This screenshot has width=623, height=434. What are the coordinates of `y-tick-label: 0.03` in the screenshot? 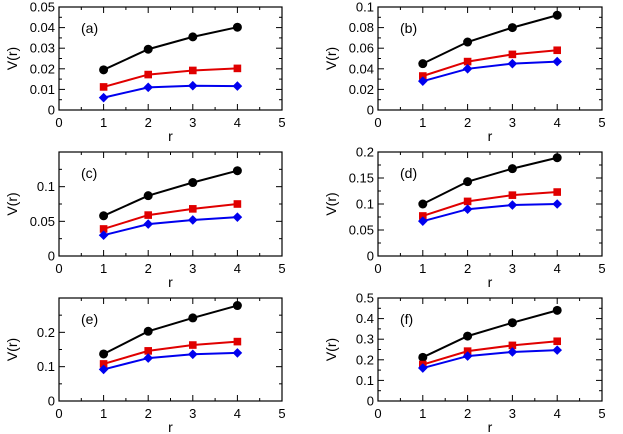 It's located at (42, 48).